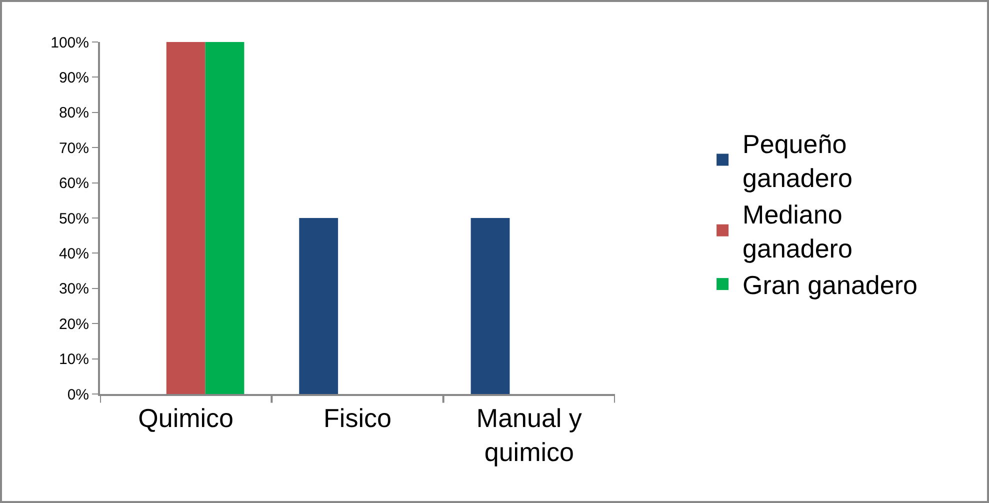 Image resolution: width=989 pixels, height=503 pixels. Describe the element at coordinates (797, 232) in the screenshot. I see `legend-label: Mediano ganadero` at that location.